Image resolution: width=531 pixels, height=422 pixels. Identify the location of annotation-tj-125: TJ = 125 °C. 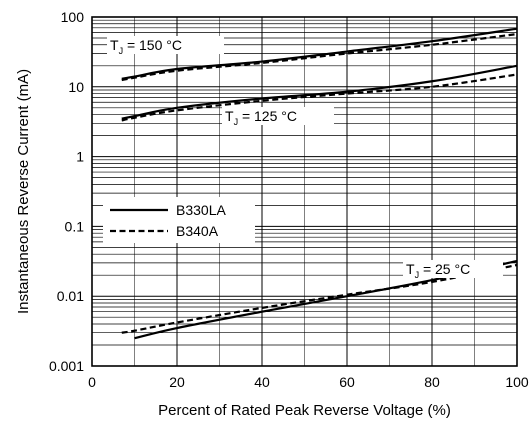
(278, 117).